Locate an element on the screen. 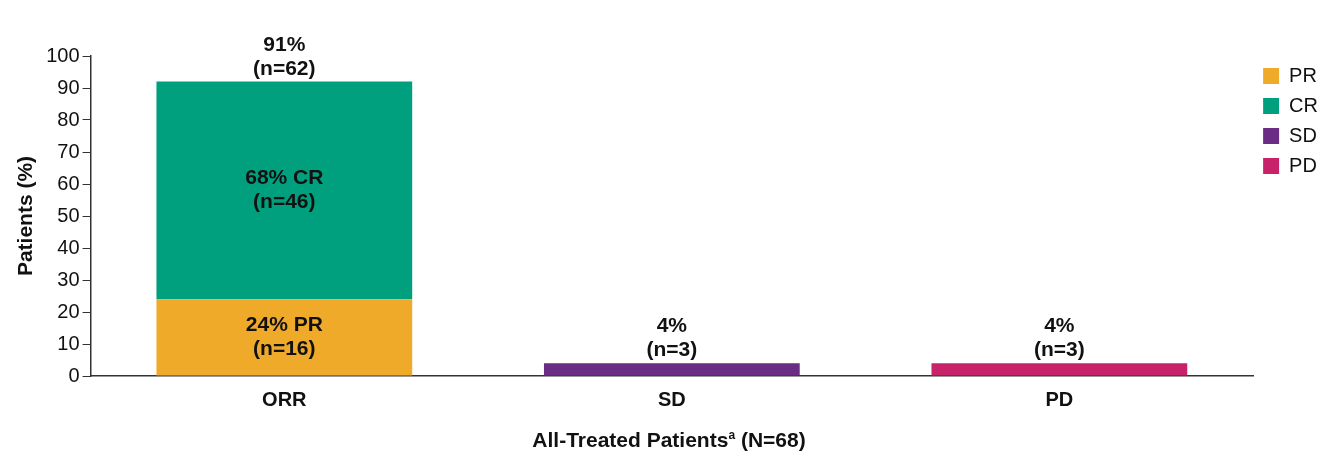 The height and width of the screenshot is (464, 1338). y-tick-label: 100 is located at coordinates (63, 54).